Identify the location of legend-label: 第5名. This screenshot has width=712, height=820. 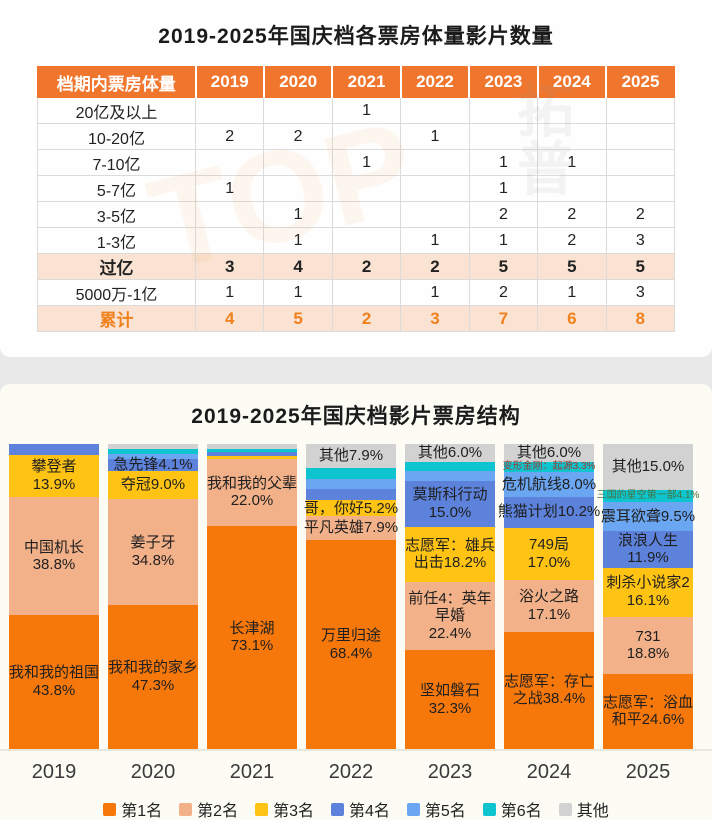
(445, 811).